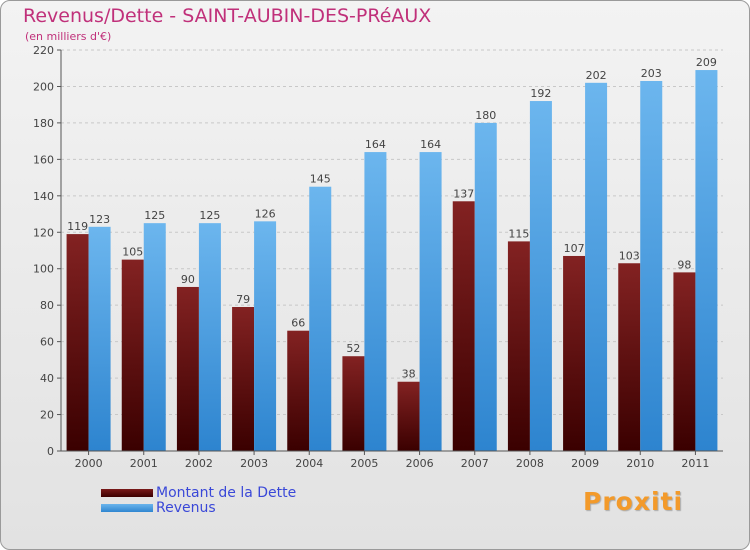 The height and width of the screenshot is (550, 750). What do you see at coordinates (144, 463) in the screenshot?
I see `x-tick-label: 2001` at bounding box center [144, 463].